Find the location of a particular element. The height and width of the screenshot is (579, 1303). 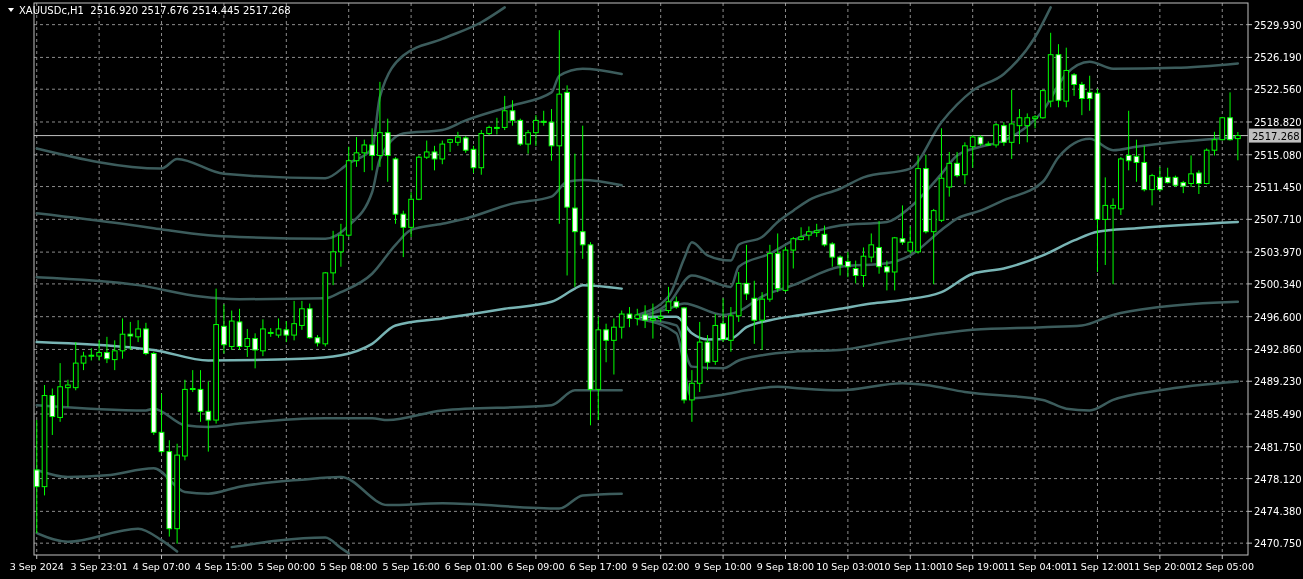

x-tick-label: 6 Sep 01:00 is located at coordinates (473, 566).